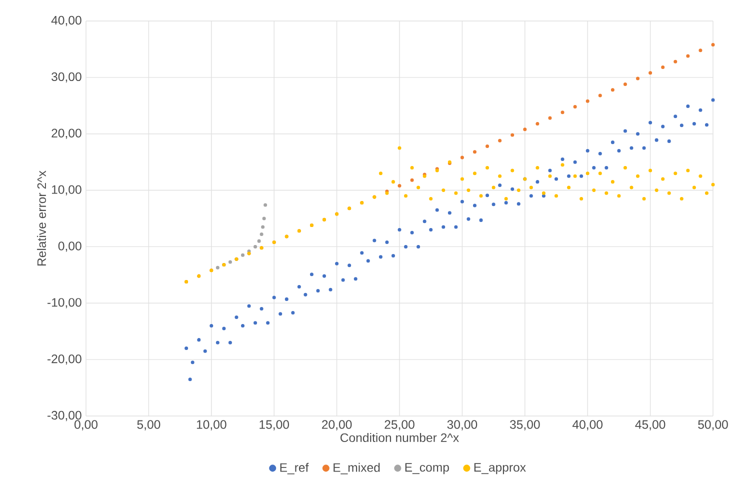 The width and height of the screenshot is (732, 498). I want to click on y-axis-title: Relative error 2^x, so click(41, 218).